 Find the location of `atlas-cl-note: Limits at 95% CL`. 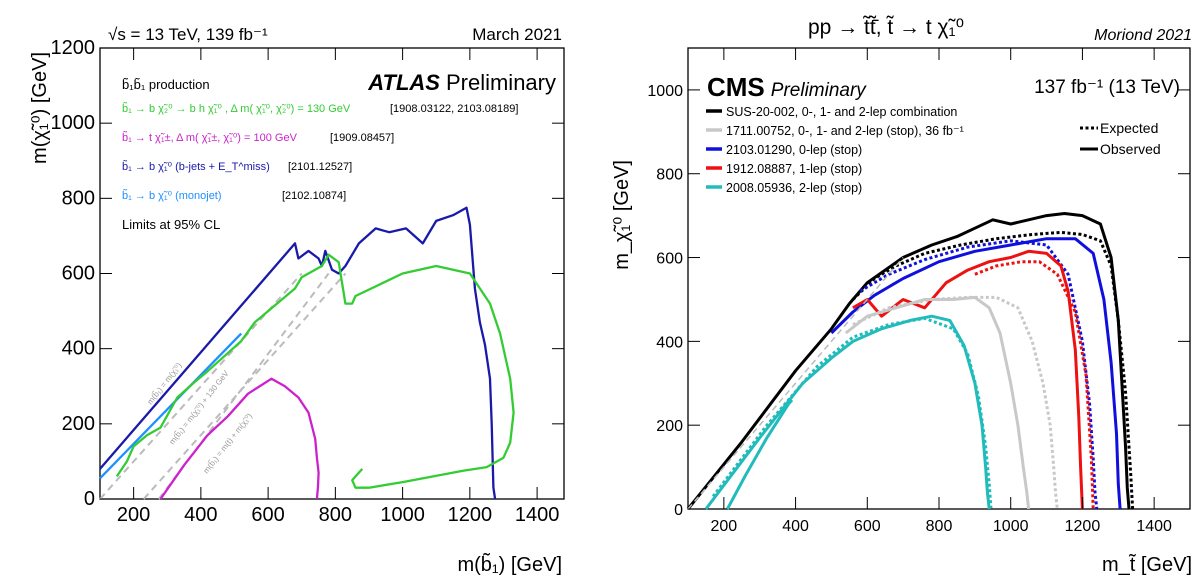

atlas-cl-note: Limits at 95% CL is located at coordinates (171, 224).